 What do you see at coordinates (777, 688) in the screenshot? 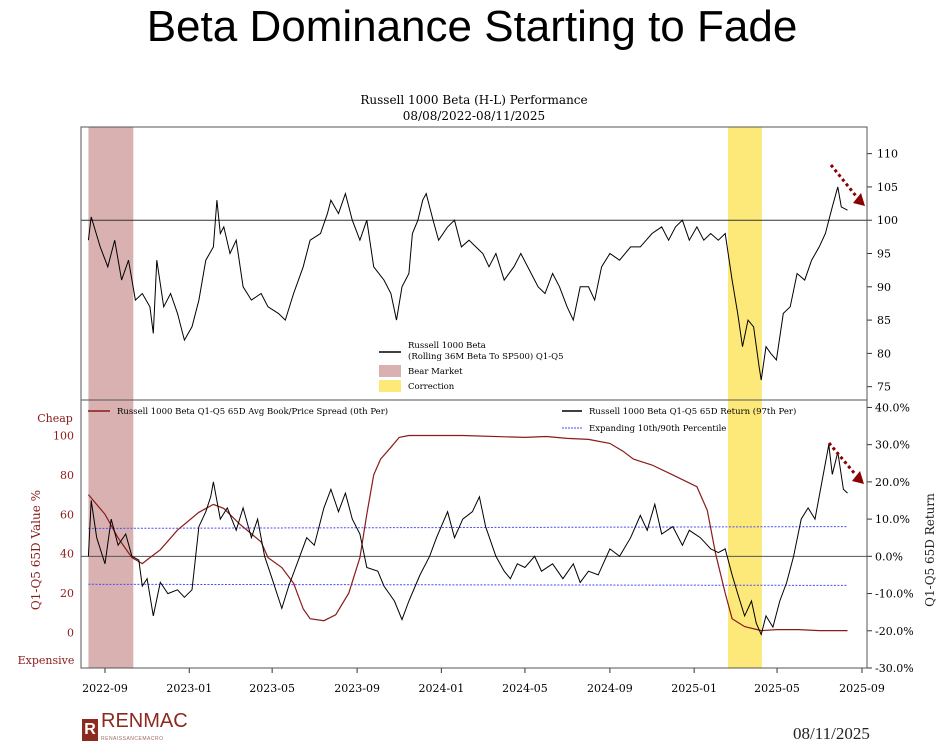
I see `xtick-label: 2025-05` at bounding box center [777, 688].